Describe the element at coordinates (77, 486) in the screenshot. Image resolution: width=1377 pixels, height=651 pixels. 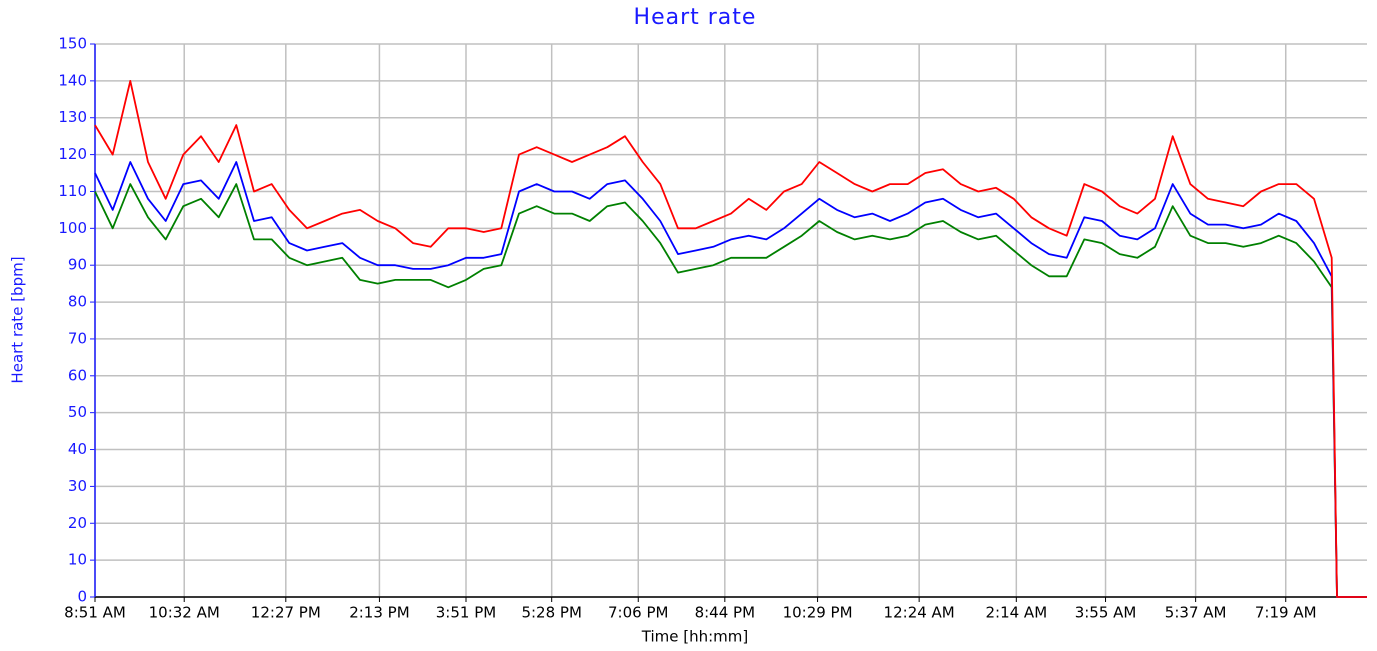
I see `y-tick-label: 30` at that location.